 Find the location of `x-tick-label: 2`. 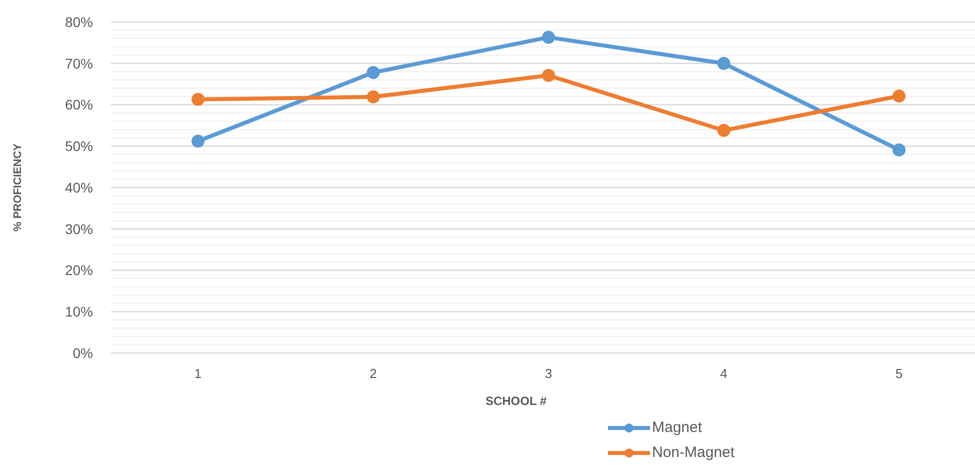

x-tick-label: 2 is located at coordinates (373, 374).